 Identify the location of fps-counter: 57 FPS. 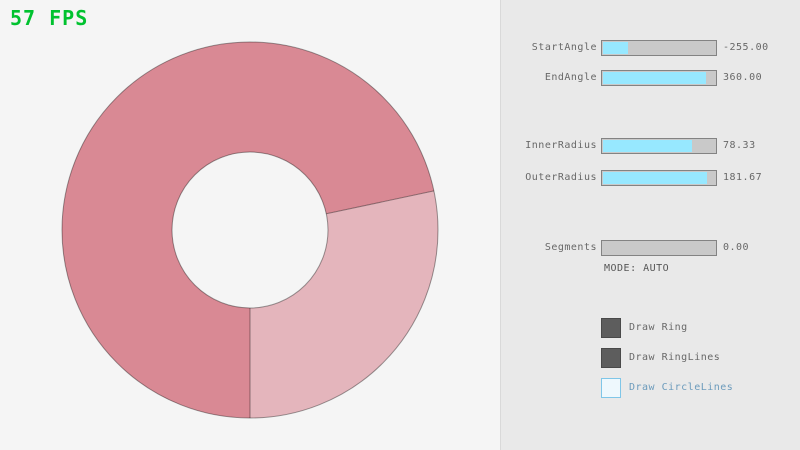
(49, 18).